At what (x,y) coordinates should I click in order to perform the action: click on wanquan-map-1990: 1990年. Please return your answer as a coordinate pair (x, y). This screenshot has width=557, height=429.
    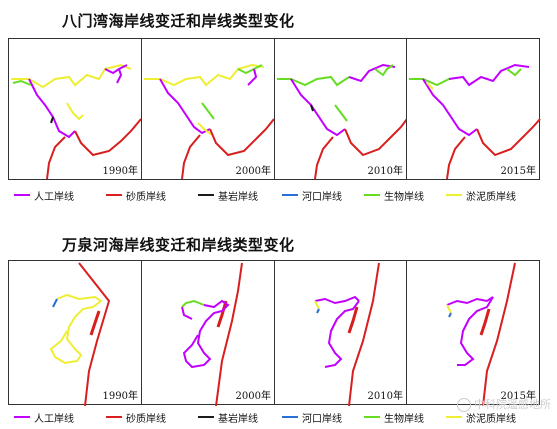
    Looking at the image, I should click on (75, 333).